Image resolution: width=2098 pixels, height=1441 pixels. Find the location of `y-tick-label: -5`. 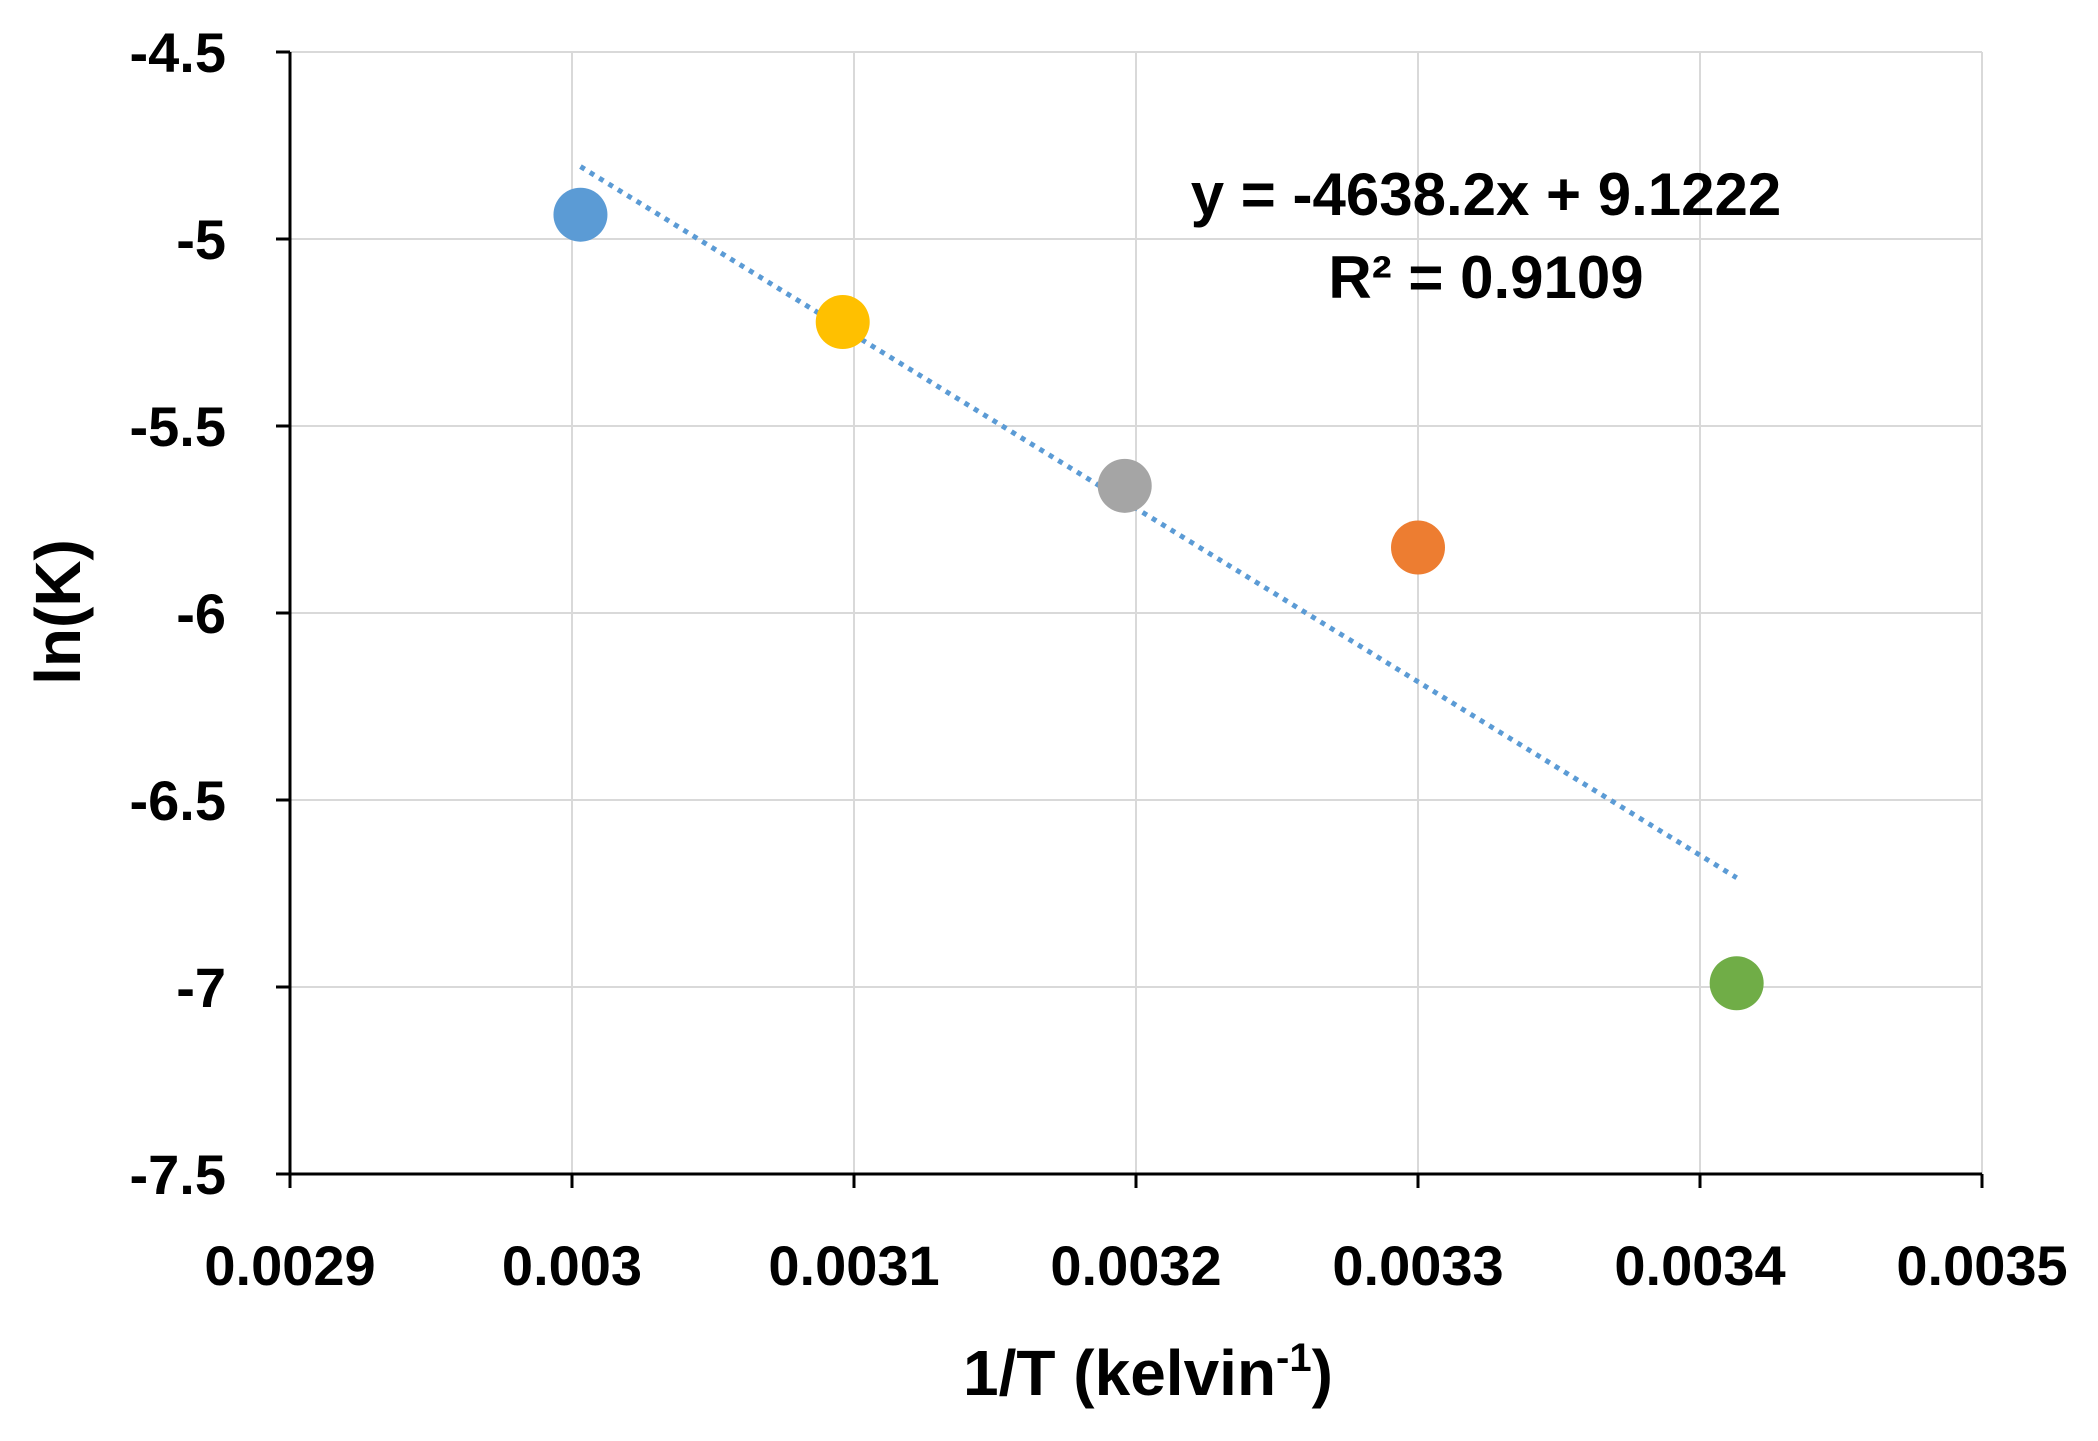

y-tick-label: -5 is located at coordinates (201, 239).